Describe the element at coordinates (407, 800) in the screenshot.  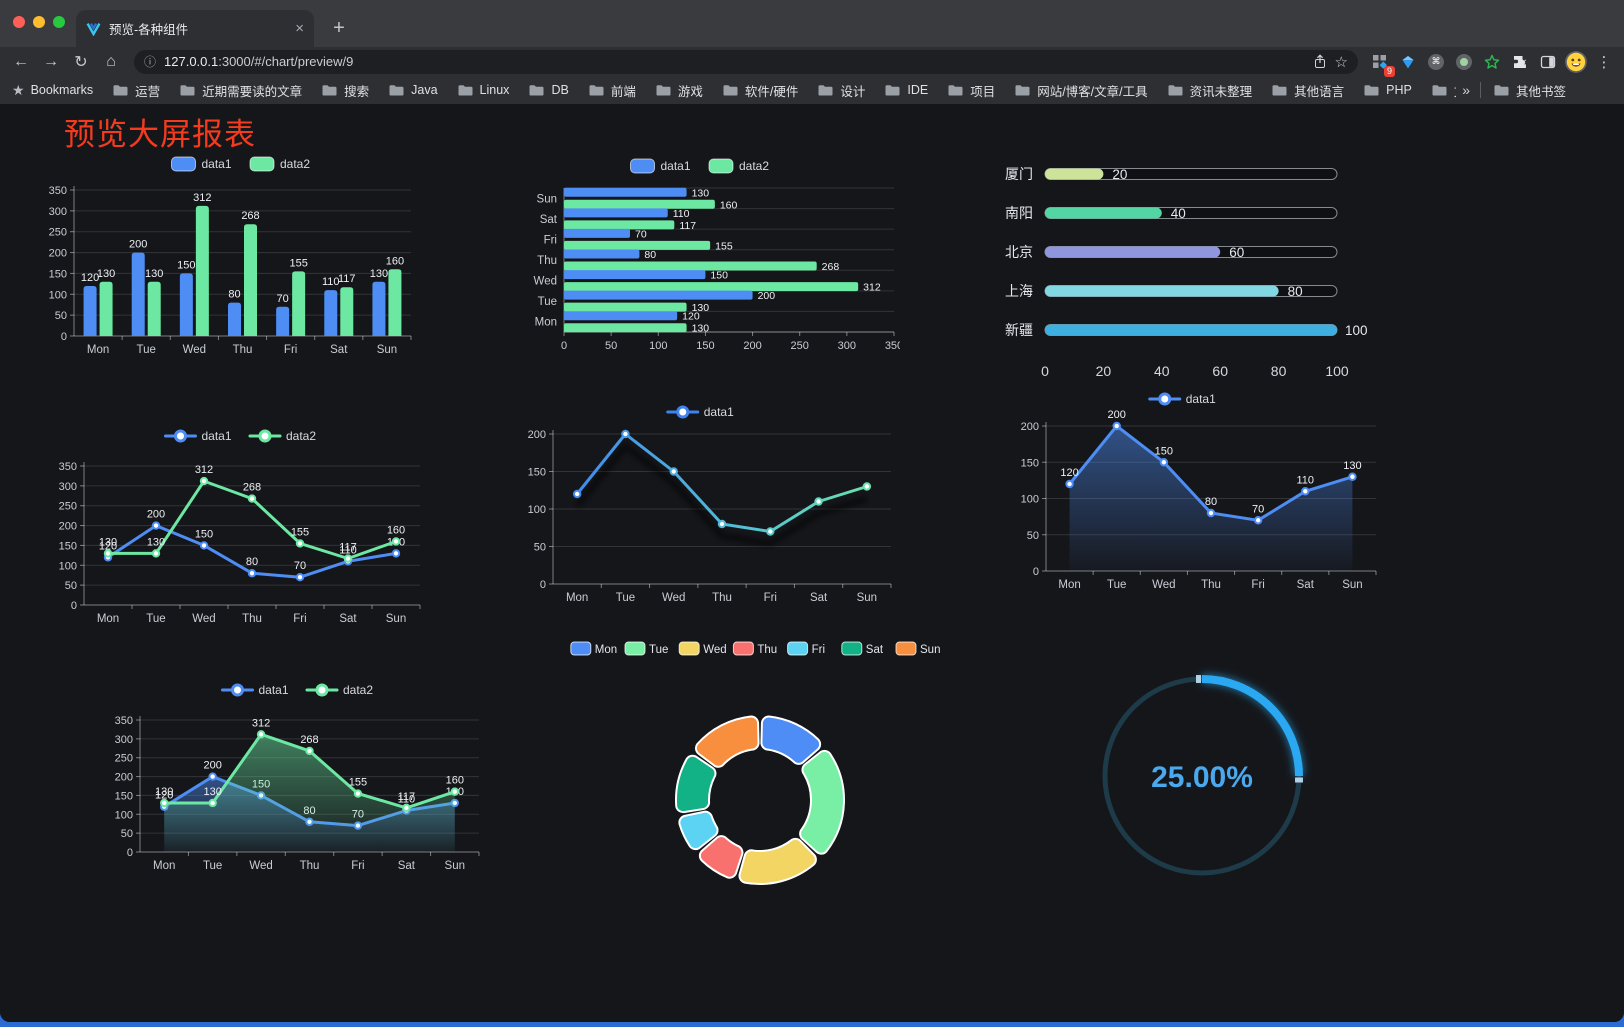
I see `svg-text: 110` at that location.